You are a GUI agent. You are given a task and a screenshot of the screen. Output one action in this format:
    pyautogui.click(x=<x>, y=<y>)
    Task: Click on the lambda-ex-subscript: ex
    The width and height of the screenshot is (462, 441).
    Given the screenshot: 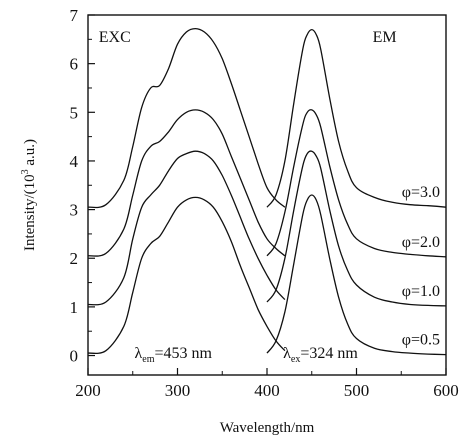 What is the action you would take?
    pyautogui.click(x=295, y=359)
    